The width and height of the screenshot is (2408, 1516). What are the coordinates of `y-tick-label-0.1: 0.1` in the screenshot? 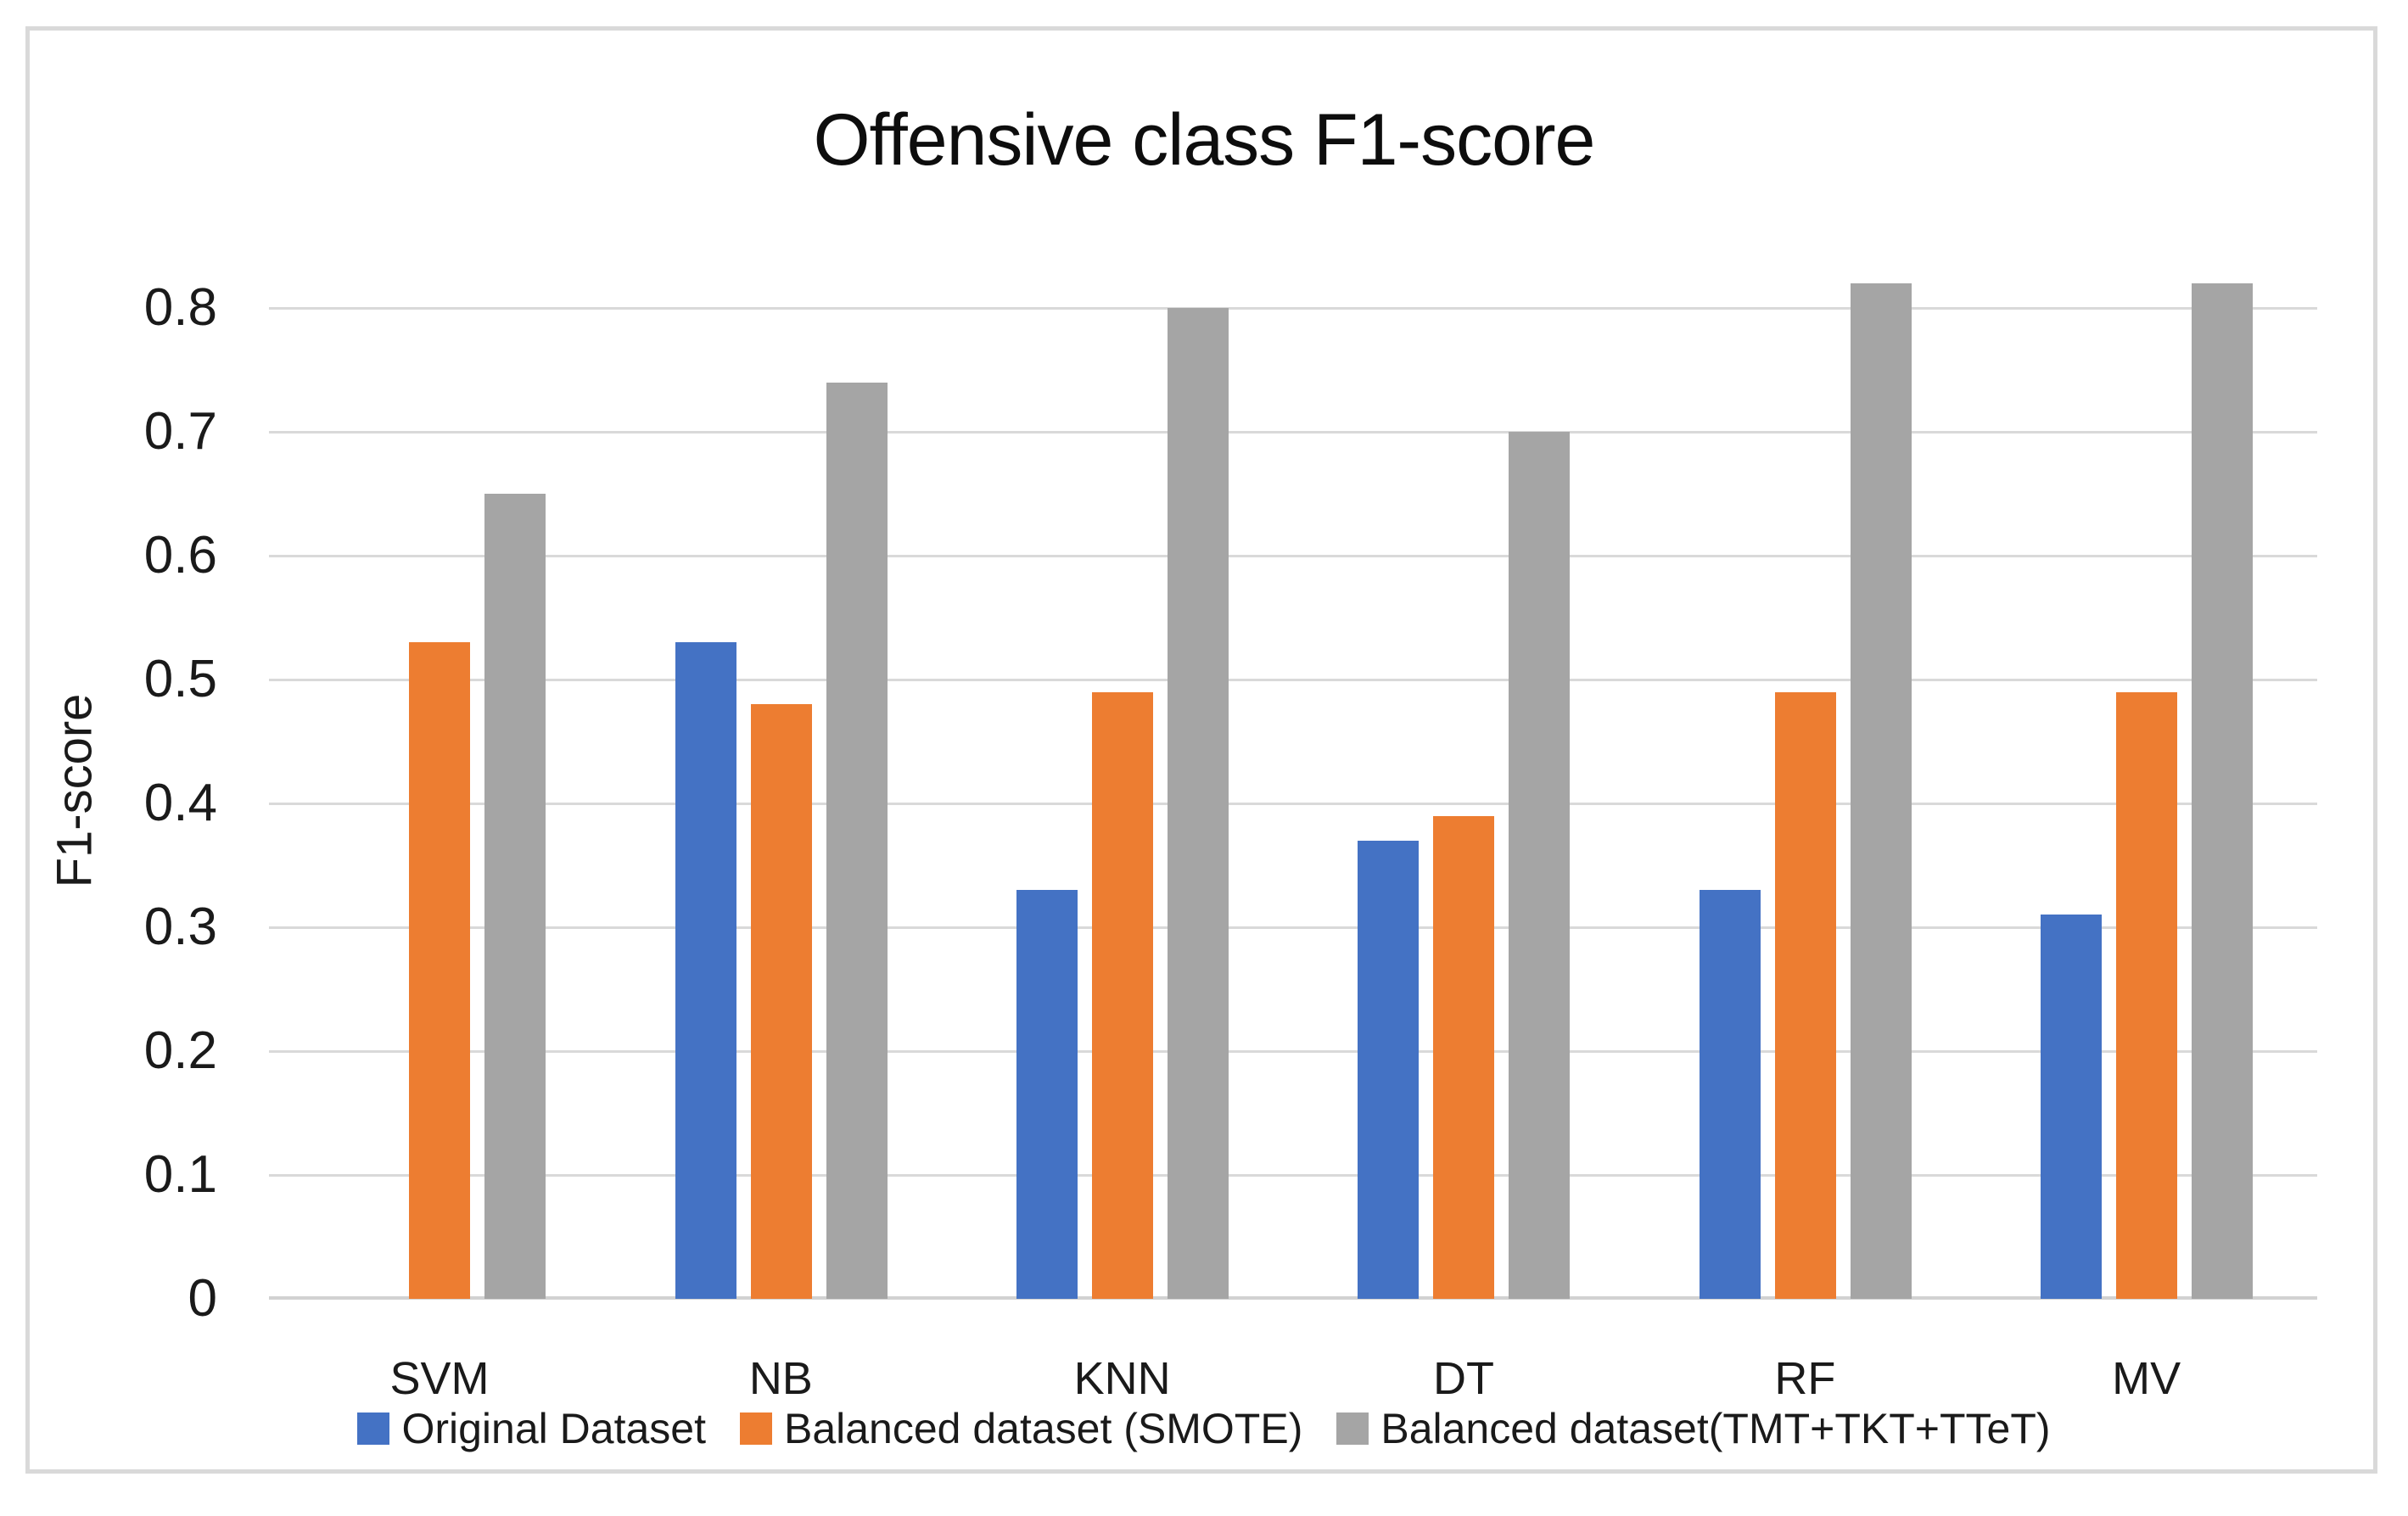 It's located at (180, 1175).